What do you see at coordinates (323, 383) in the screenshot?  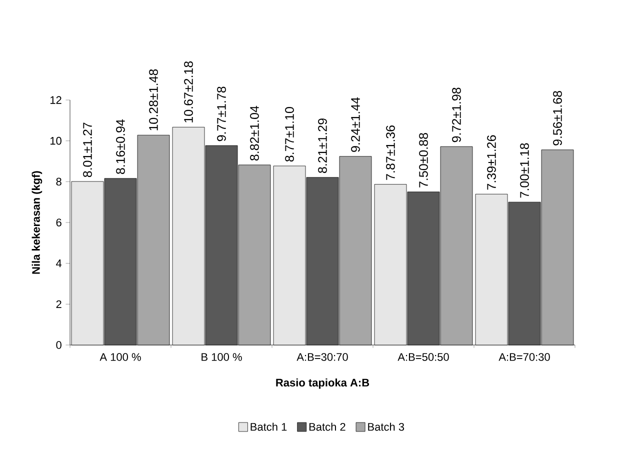 I see `x-axis-title: Rasio tapioka A:B` at bounding box center [323, 383].